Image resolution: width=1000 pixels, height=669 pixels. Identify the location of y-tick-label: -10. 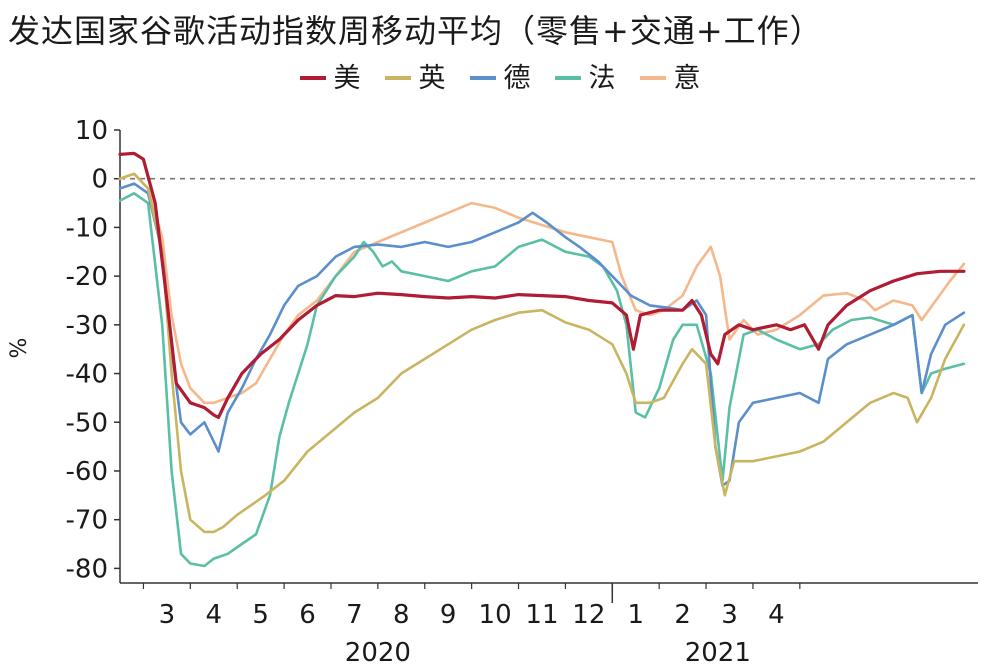
(87, 228).